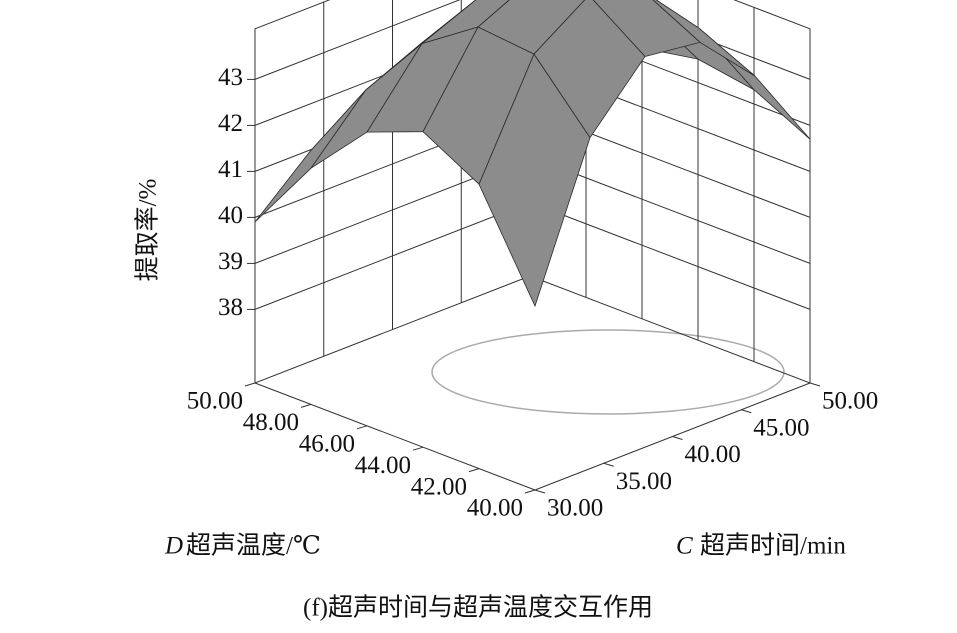 The image size is (957, 633). Describe the element at coordinates (495, 508) in the screenshot. I see `y-tick-label: 40.00` at that location.